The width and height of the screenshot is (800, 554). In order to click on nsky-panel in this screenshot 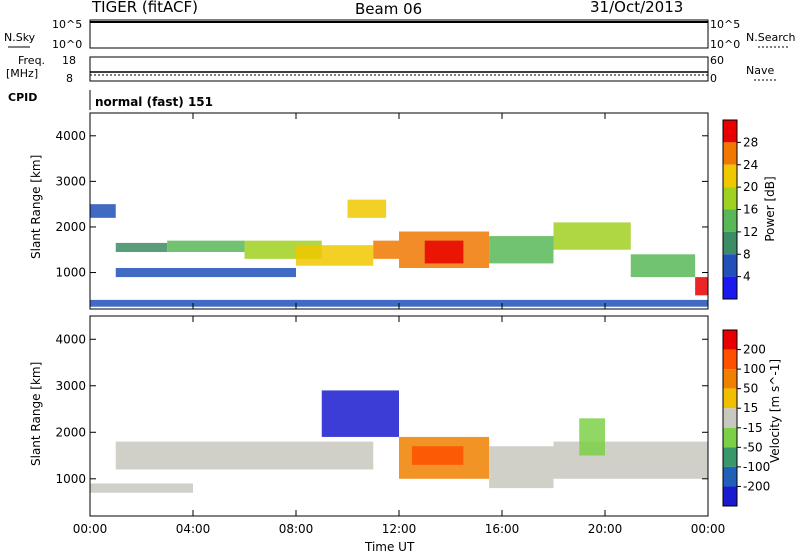, I will do `click(399, 34)`.